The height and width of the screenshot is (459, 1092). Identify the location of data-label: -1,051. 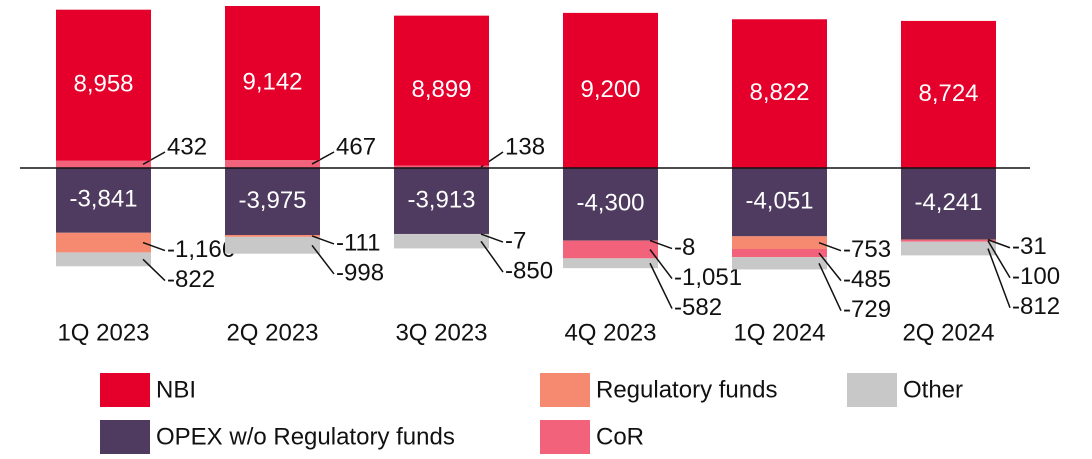
(708, 277).